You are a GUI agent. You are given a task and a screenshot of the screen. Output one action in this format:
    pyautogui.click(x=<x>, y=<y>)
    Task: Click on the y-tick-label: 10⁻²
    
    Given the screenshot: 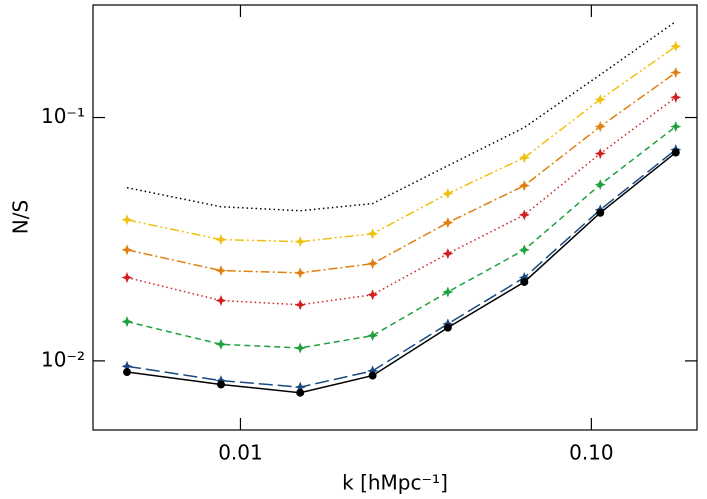 What is the action you would take?
    pyautogui.click(x=63, y=359)
    